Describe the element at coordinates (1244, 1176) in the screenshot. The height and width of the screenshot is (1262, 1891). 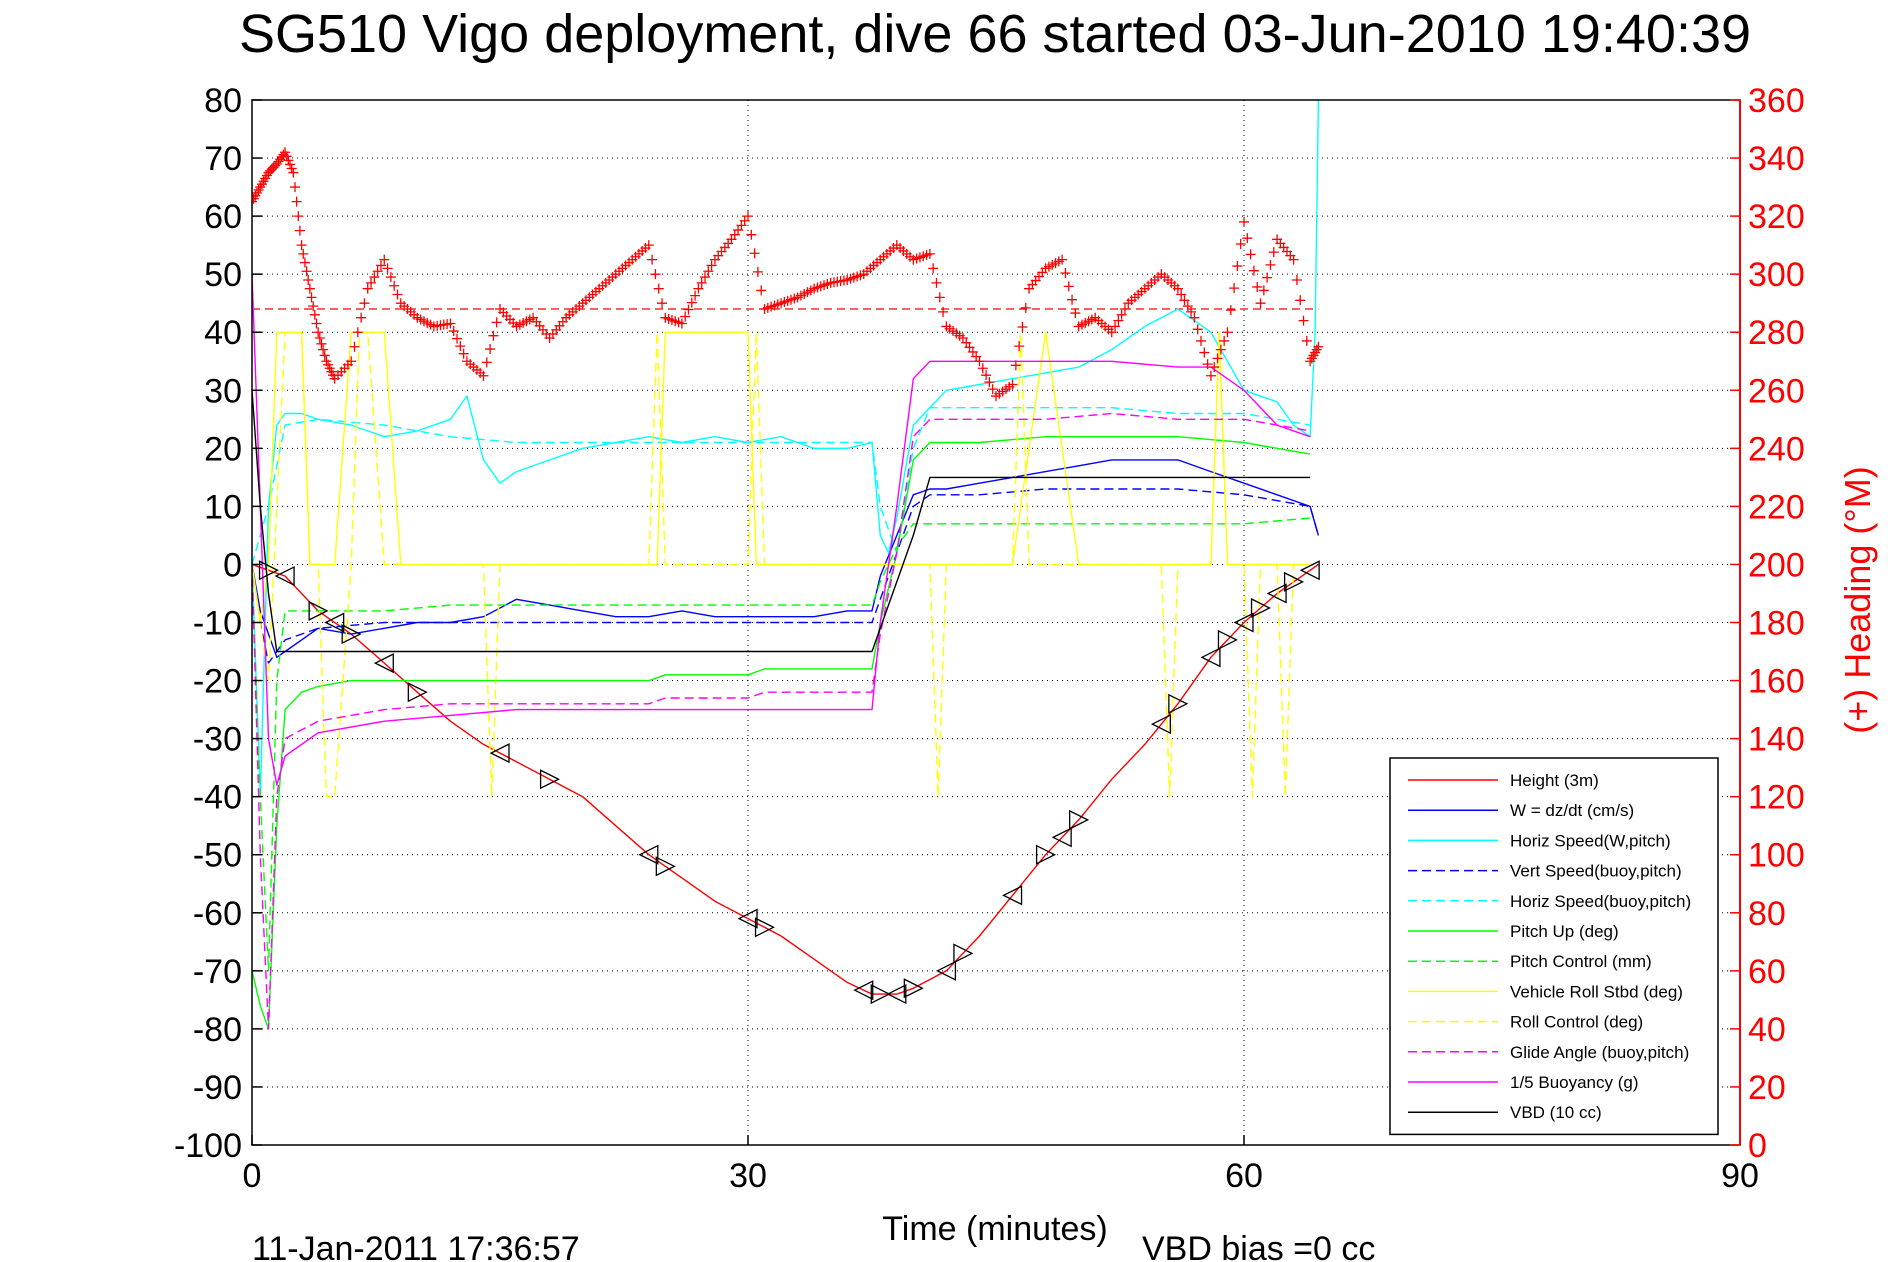
I see `x-tick-label: 60` at that location.